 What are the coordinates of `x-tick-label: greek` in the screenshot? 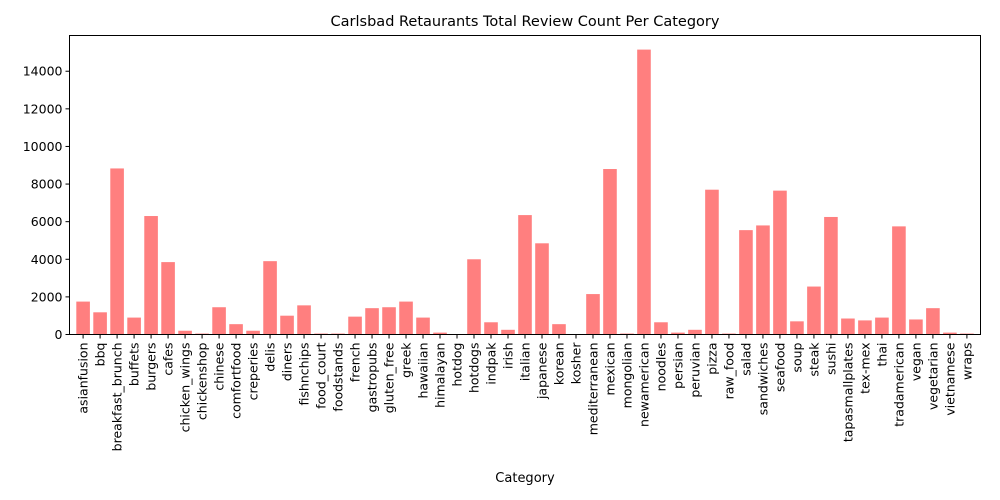 It's located at (406, 360).